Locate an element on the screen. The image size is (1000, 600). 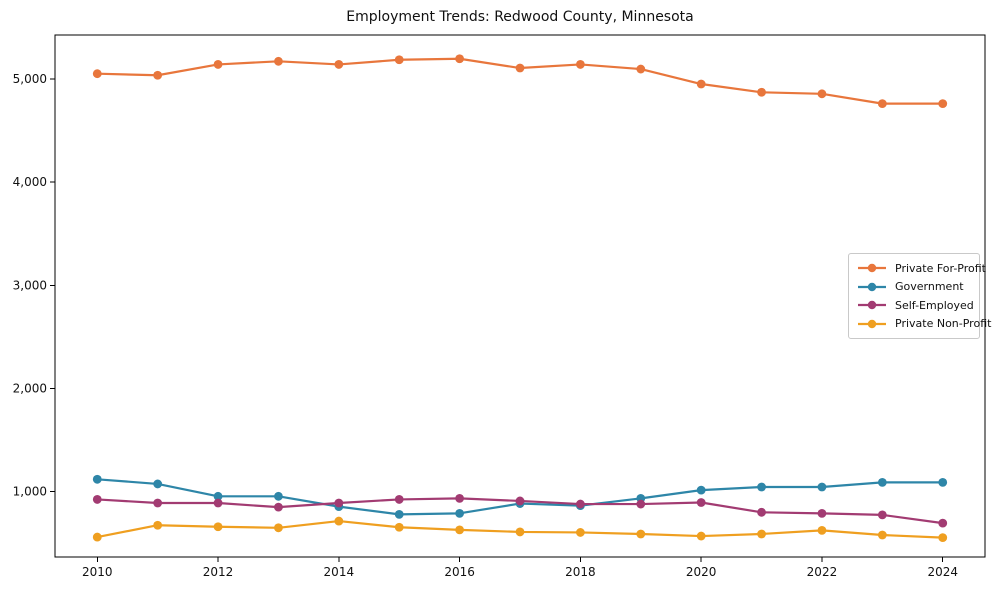
x-tick-label: 2020 is located at coordinates (701, 572).